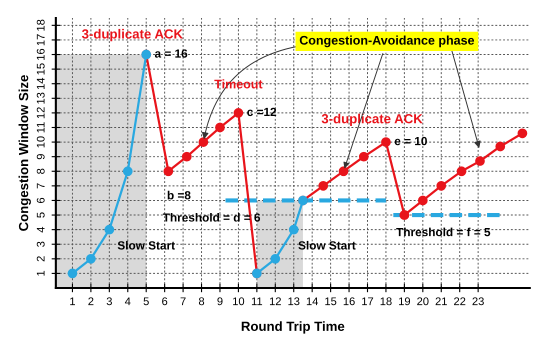  Describe the element at coordinates (40, 229) in the screenshot. I see `y-tick-label: 4` at that location.